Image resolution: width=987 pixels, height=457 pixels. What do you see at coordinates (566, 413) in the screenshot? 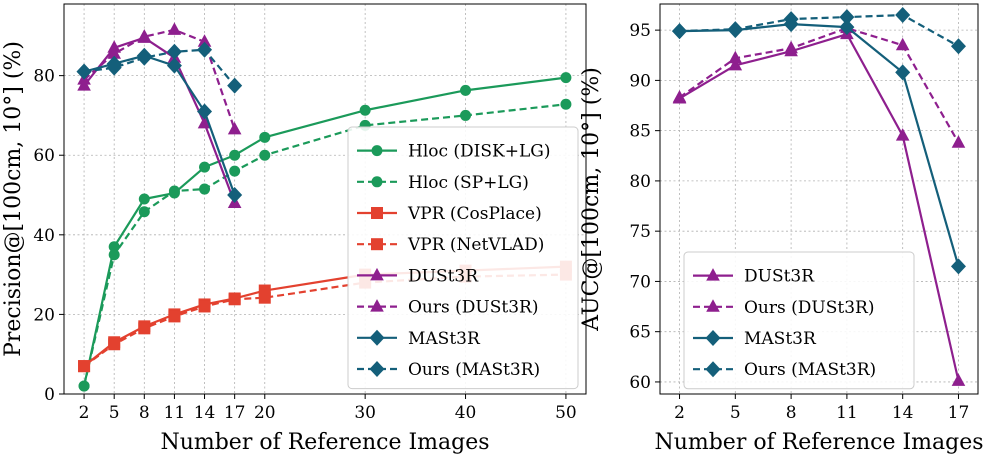
I see `x-tick-label: 50` at bounding box center [566, 413].